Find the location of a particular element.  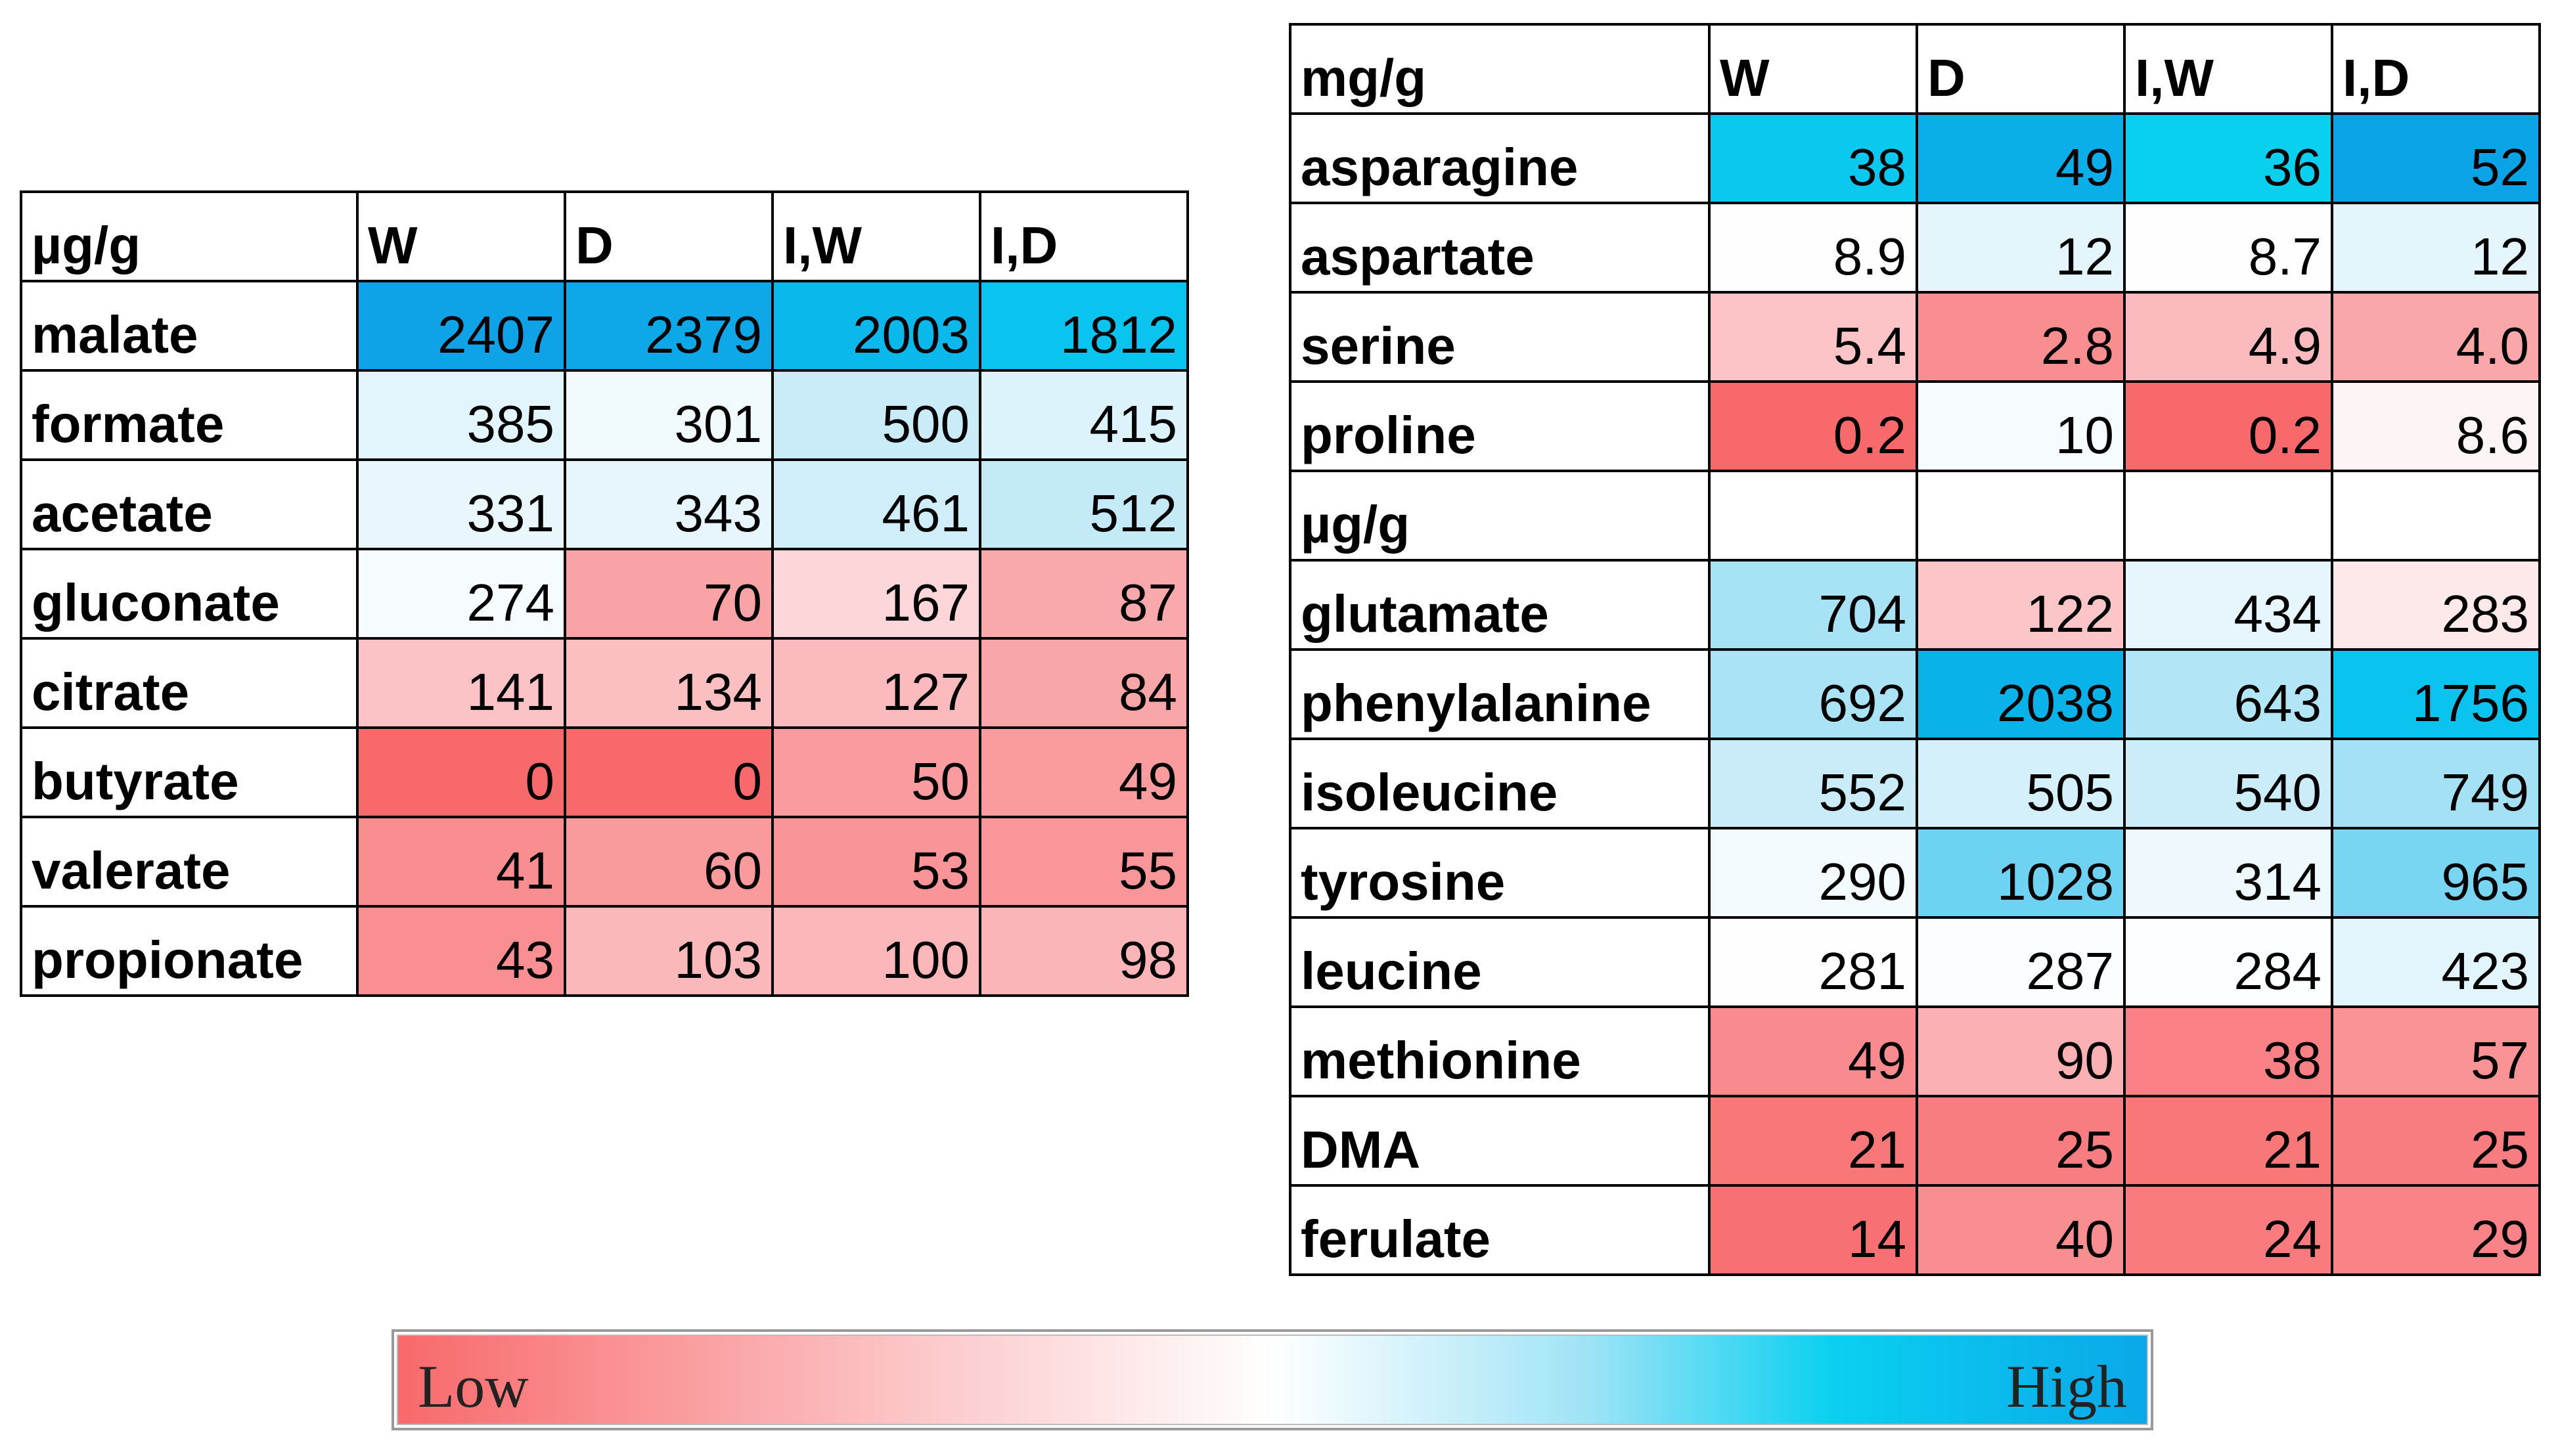

legend: Low High is located at coordinates (1272, 1379).